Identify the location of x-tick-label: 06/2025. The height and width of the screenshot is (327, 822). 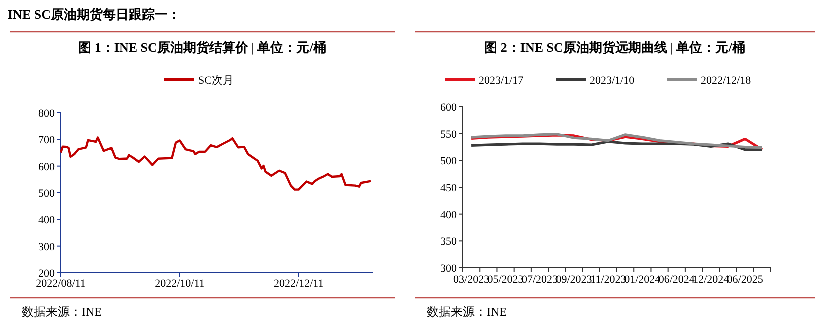
(745, 280).